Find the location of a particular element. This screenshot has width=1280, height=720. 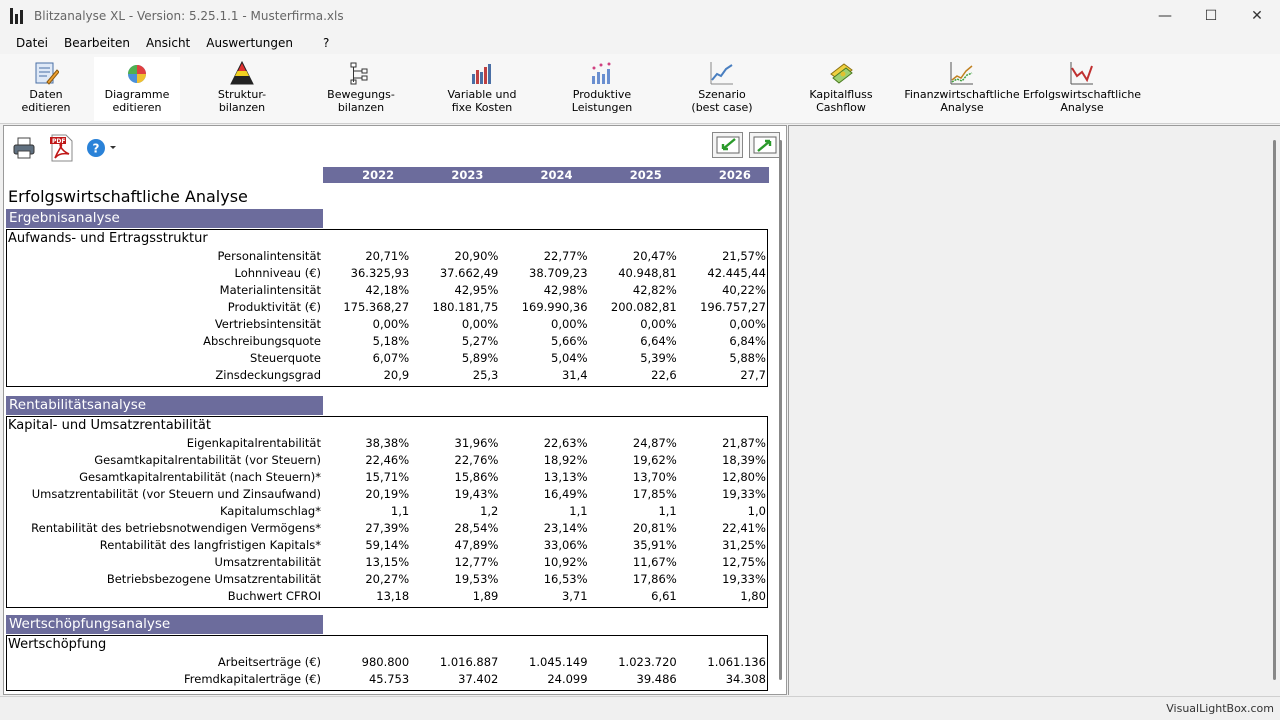

year-header: 2026 is located at coordinates (734, 175).